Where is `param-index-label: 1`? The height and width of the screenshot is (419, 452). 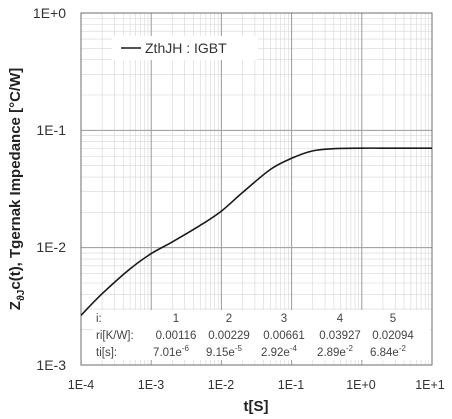
param-index-label: 1 is located at coordinates (176, 319).